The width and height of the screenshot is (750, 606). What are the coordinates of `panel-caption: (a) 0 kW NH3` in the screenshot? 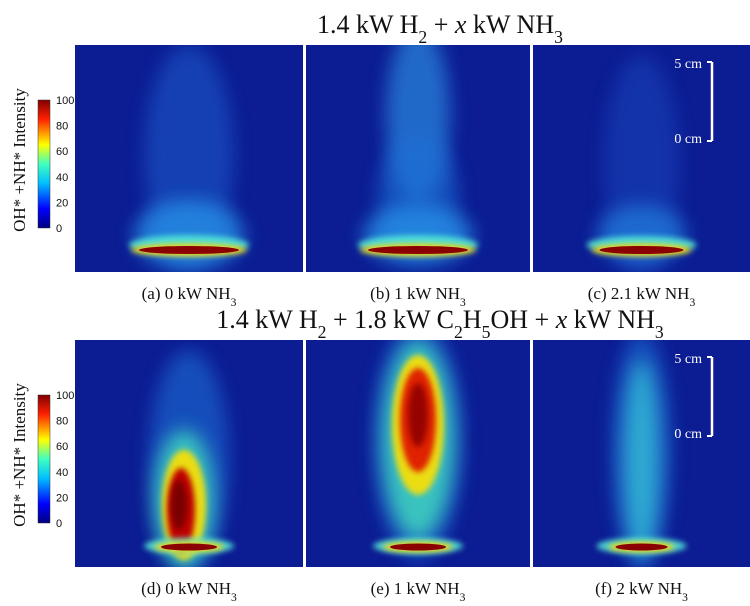 It's located at (189, 296).